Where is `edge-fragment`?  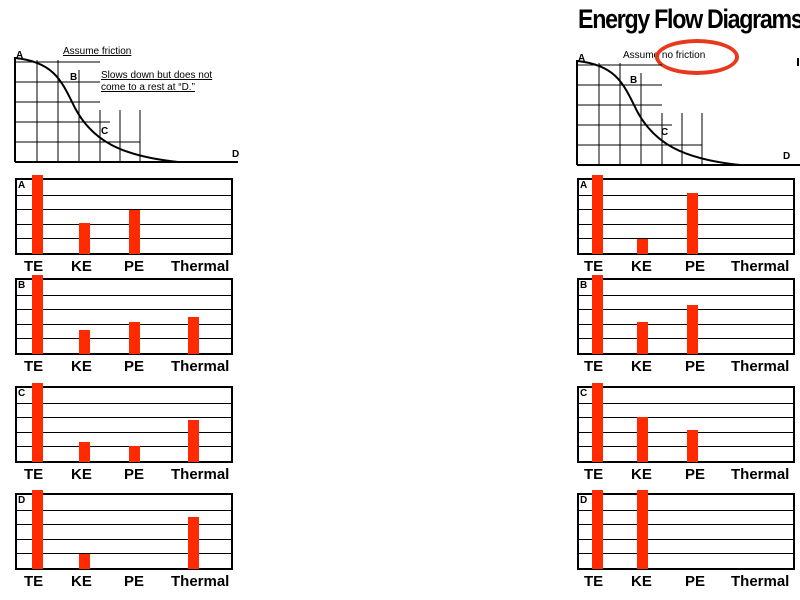
edge-fragment is located at coordinates (798, 62).